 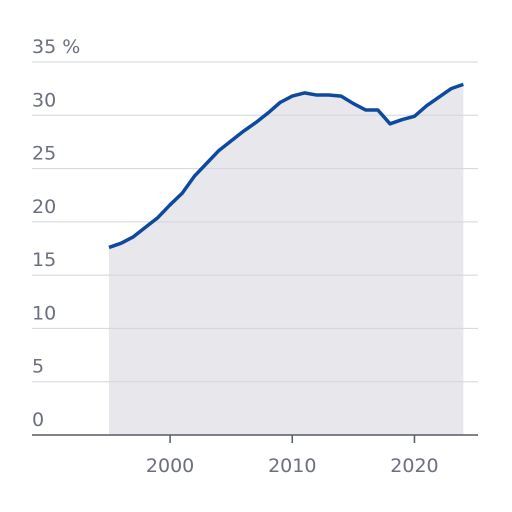 What do you see at coordinates (44, 207) in the screenshot?
I see `y-tick-label: 20` at bounding box center [44, 207].